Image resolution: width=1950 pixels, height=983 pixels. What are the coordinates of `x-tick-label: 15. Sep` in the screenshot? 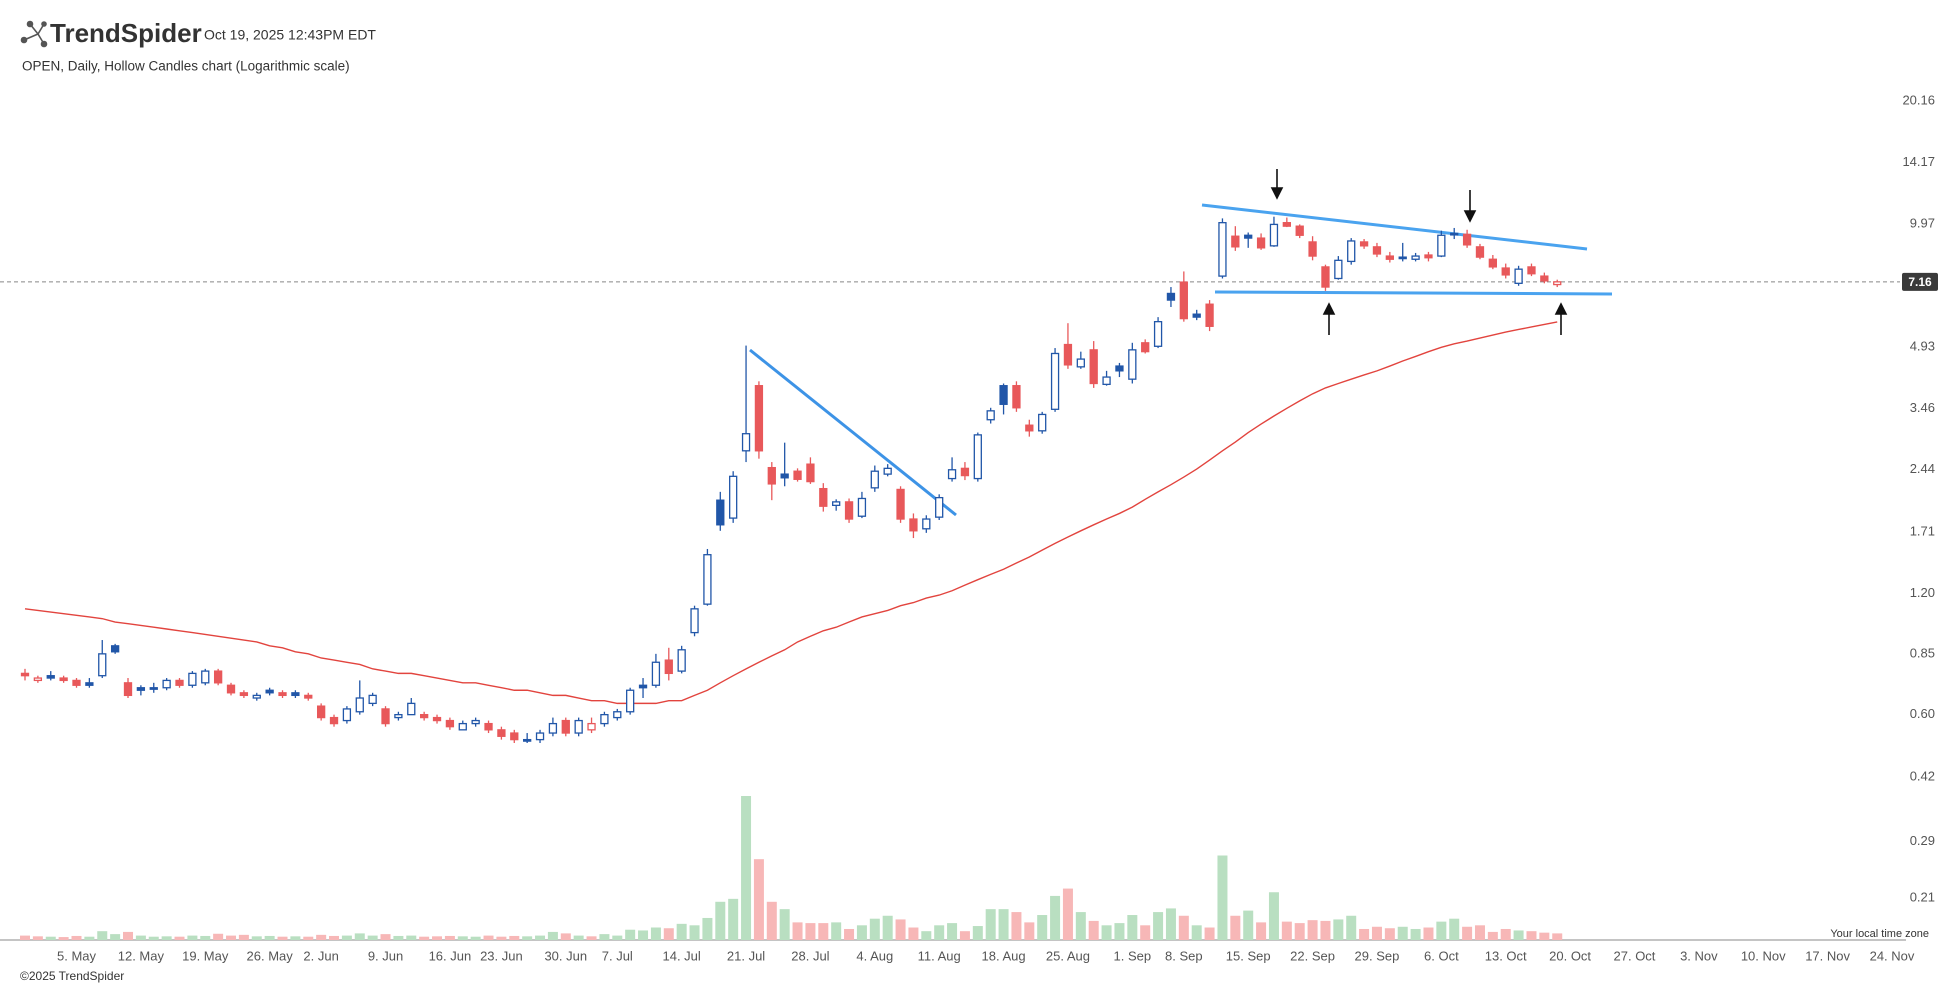 It's located at (1248, 955).